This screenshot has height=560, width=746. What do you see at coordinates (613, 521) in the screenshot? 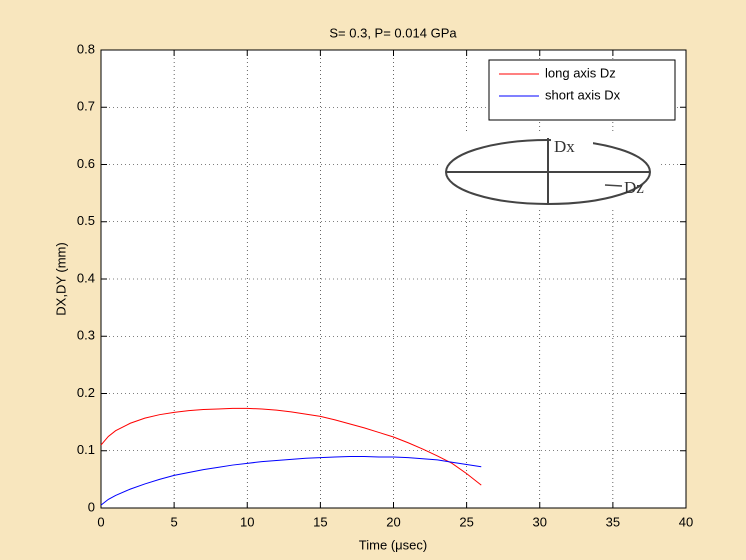
I see `x-tick-label: 35` at bounding box center [613, 521].